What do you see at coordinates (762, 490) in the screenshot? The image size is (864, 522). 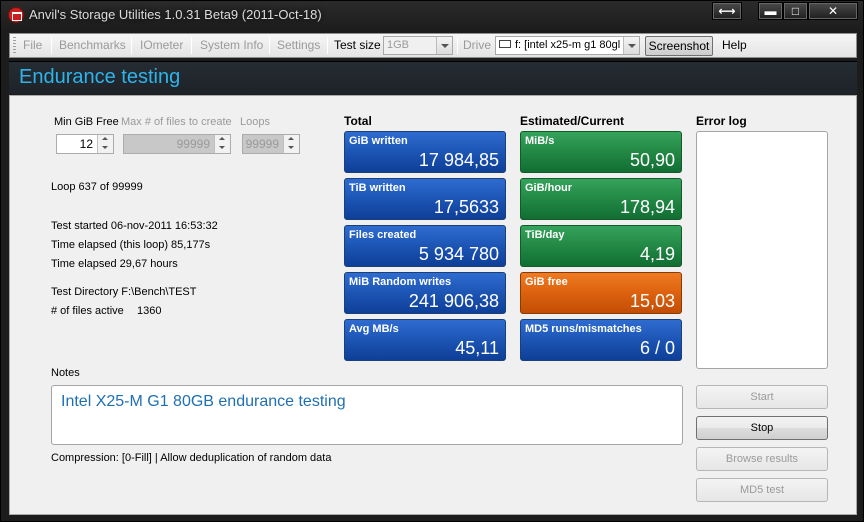 I see `md5-test-button: MD5 test` at bounding box center [762, 490].